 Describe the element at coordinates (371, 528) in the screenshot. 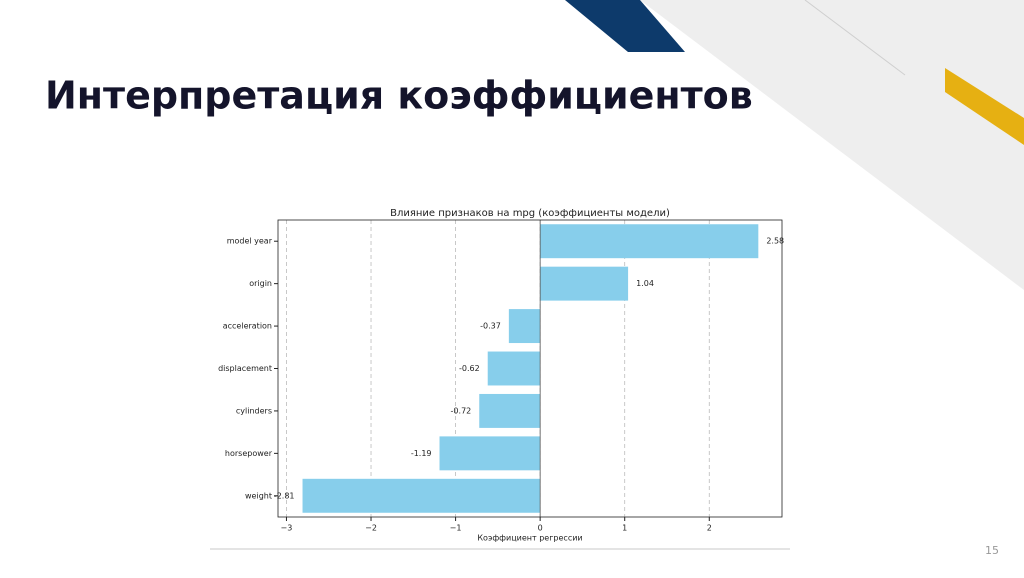

I see `x-tick-label: −2` at that location.